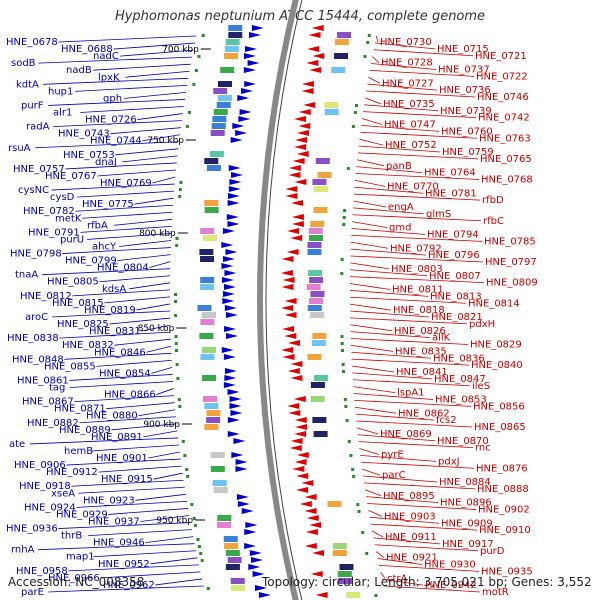 Image resolution: width=600 pixels, height=600 pixels. What do you see at coordinates (411, 393) in the screenshot?
I see `gene-label-reverse: lspA1` at bounding box center [411, 393].